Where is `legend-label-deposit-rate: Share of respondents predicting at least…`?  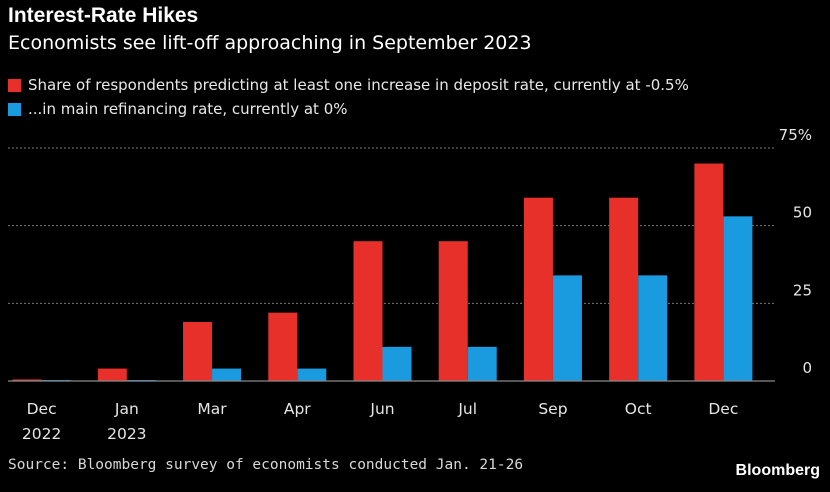 legend-label-deposit-rate: Share of respondents predicting at least… is located at coordinates (358, 85).